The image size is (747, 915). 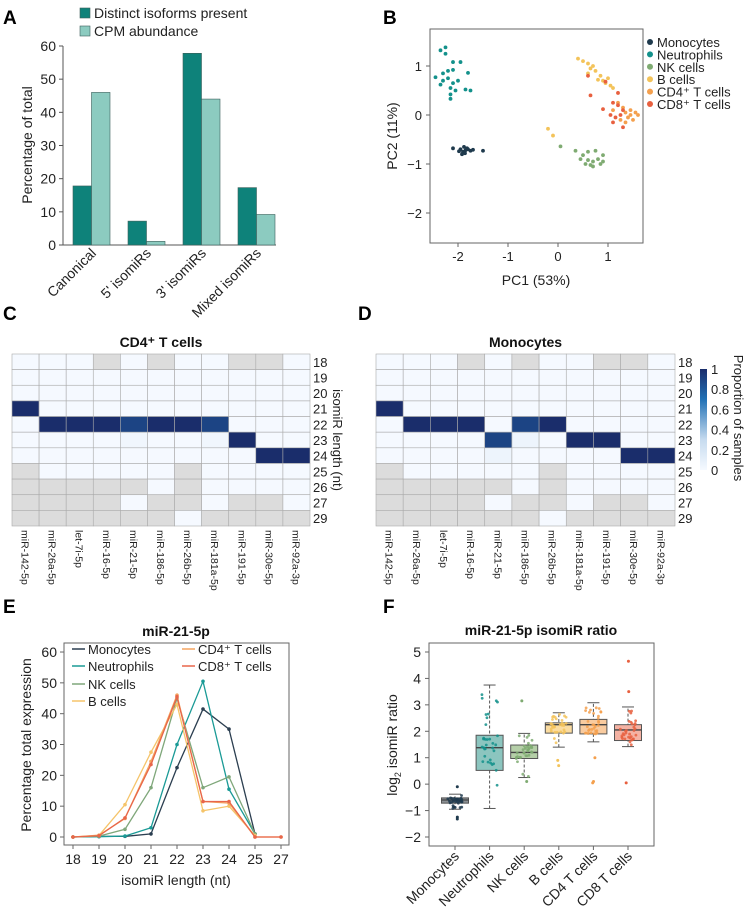 What do you see at coordinates (694, 92) in the screenshot?
I see `legend-label: CD4⁺ T cells` at bounding box center [694, 92].